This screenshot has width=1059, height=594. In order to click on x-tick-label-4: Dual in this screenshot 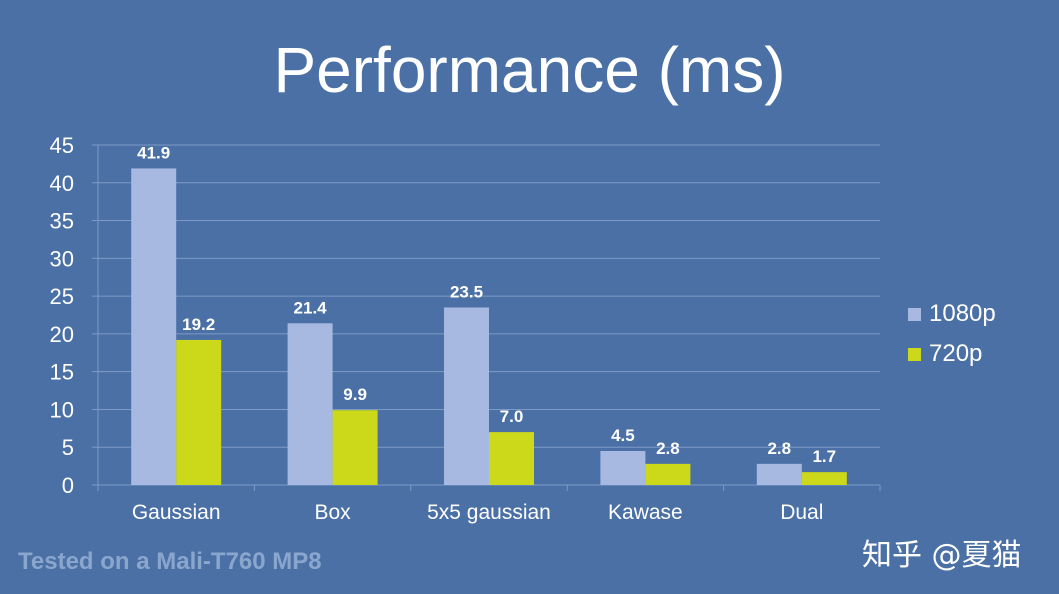, I will do `click(801, 512)`.